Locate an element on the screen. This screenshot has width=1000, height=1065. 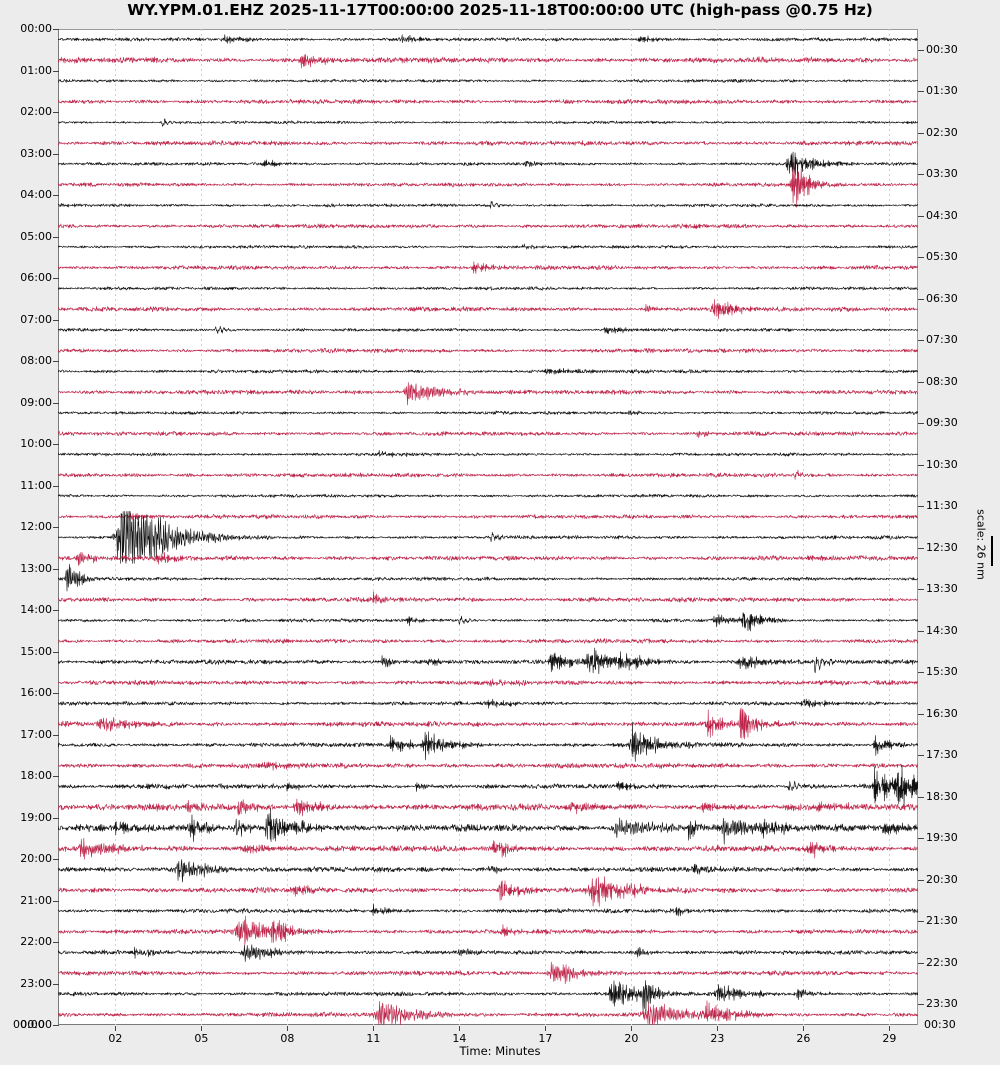
y-label-left-1300: 13:00 is located at coordinates (36, 568).